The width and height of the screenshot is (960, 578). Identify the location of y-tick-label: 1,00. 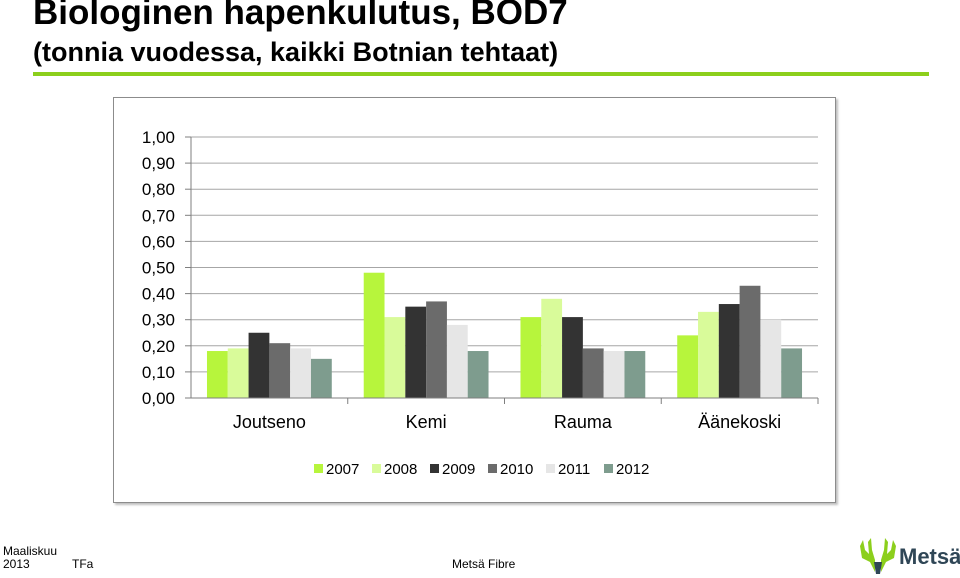
(158, 137).